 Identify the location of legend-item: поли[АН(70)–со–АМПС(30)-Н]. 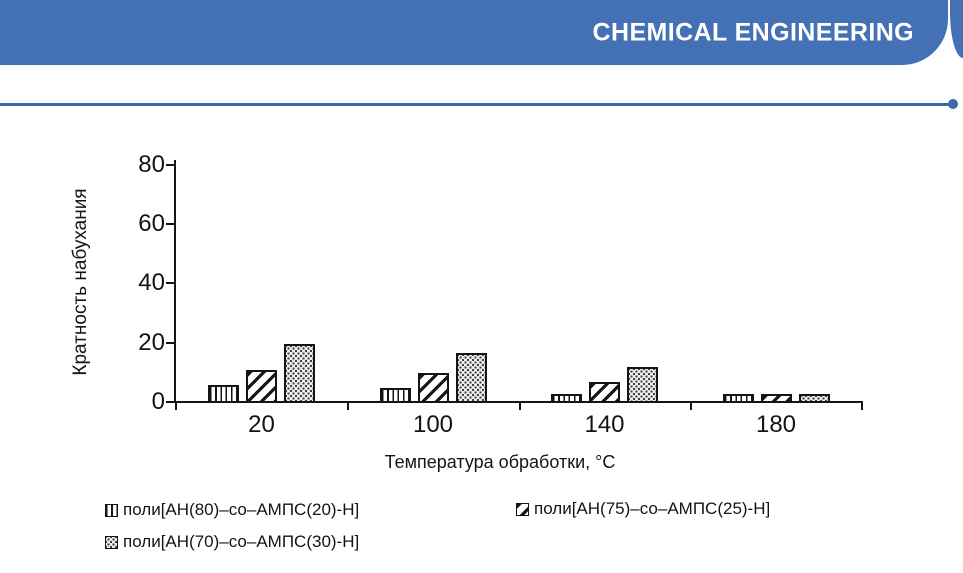
(232, 542).